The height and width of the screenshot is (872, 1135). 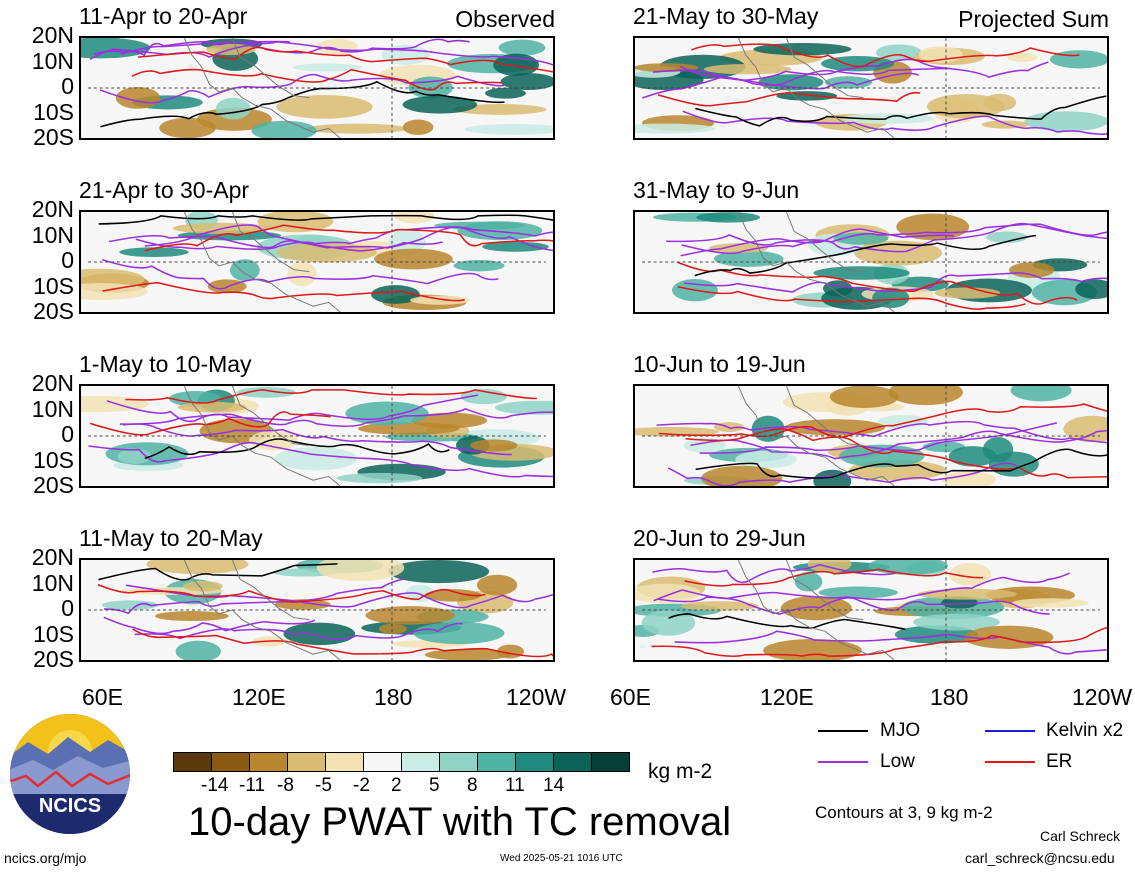 What do you see at coordinates (1040, 858) in the screenshot?
I see `author-email: carl_schreck@ncsu.edu` at bounding box center [1040, 858].